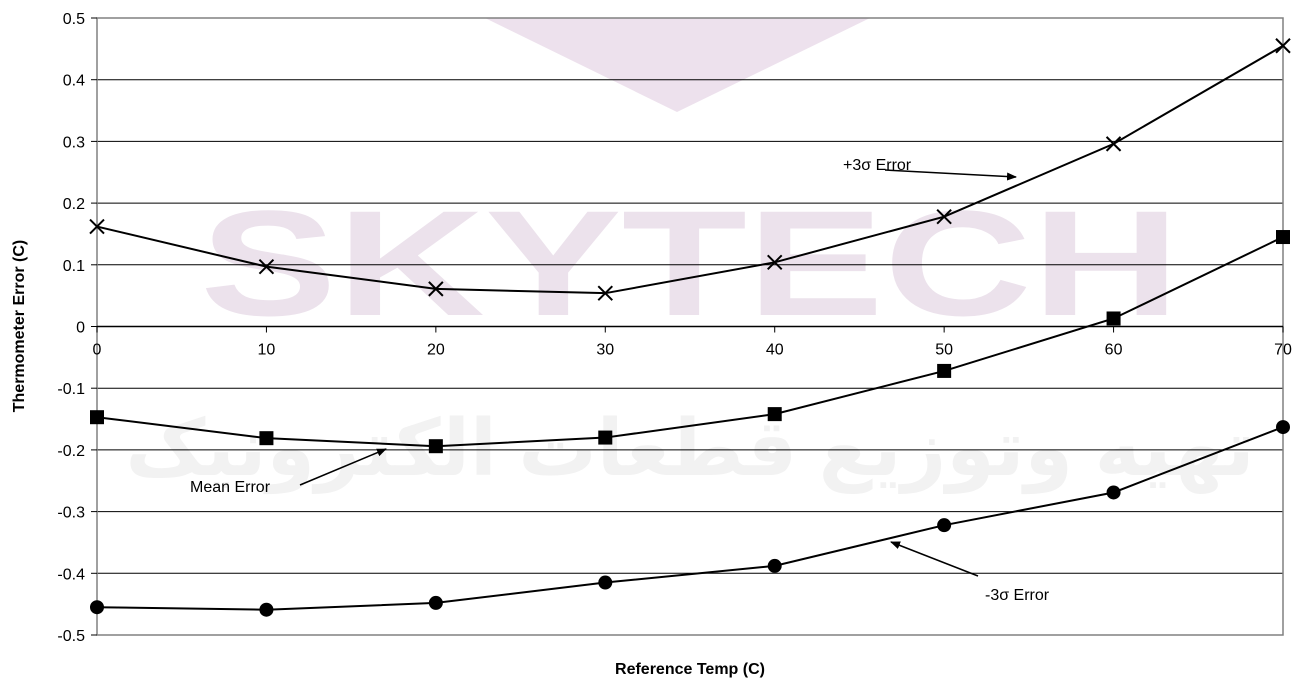 The width and height of the screenshot is (1299, 681). Describe the element at coordinates (19, 326) in the screenshot. I see `y-axis-title: Thermometer Error (C)` at that location.